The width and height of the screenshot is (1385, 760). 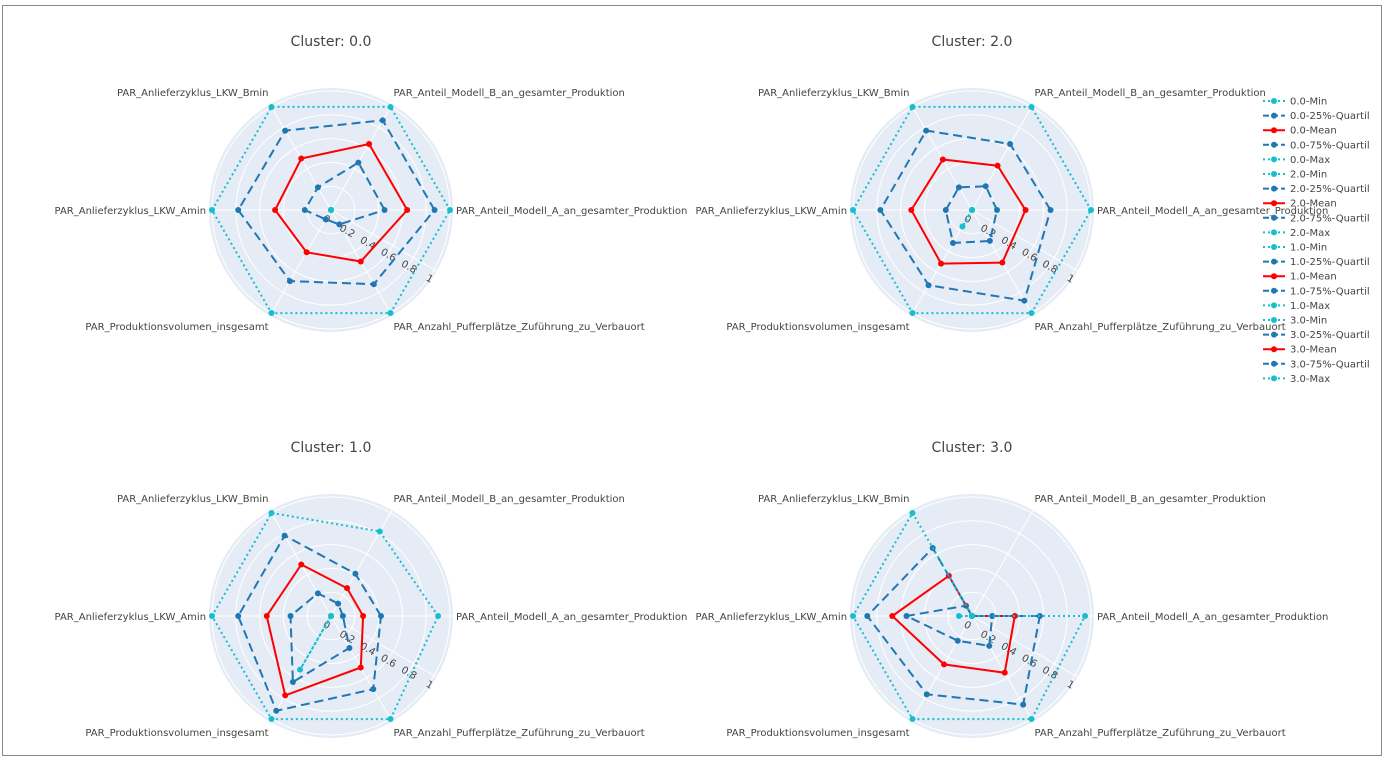 What do you see at coordinates (1295, 175) in the screenshot?
I see `legend-item: 2.0-Min` at bounding box center [1295, 175].